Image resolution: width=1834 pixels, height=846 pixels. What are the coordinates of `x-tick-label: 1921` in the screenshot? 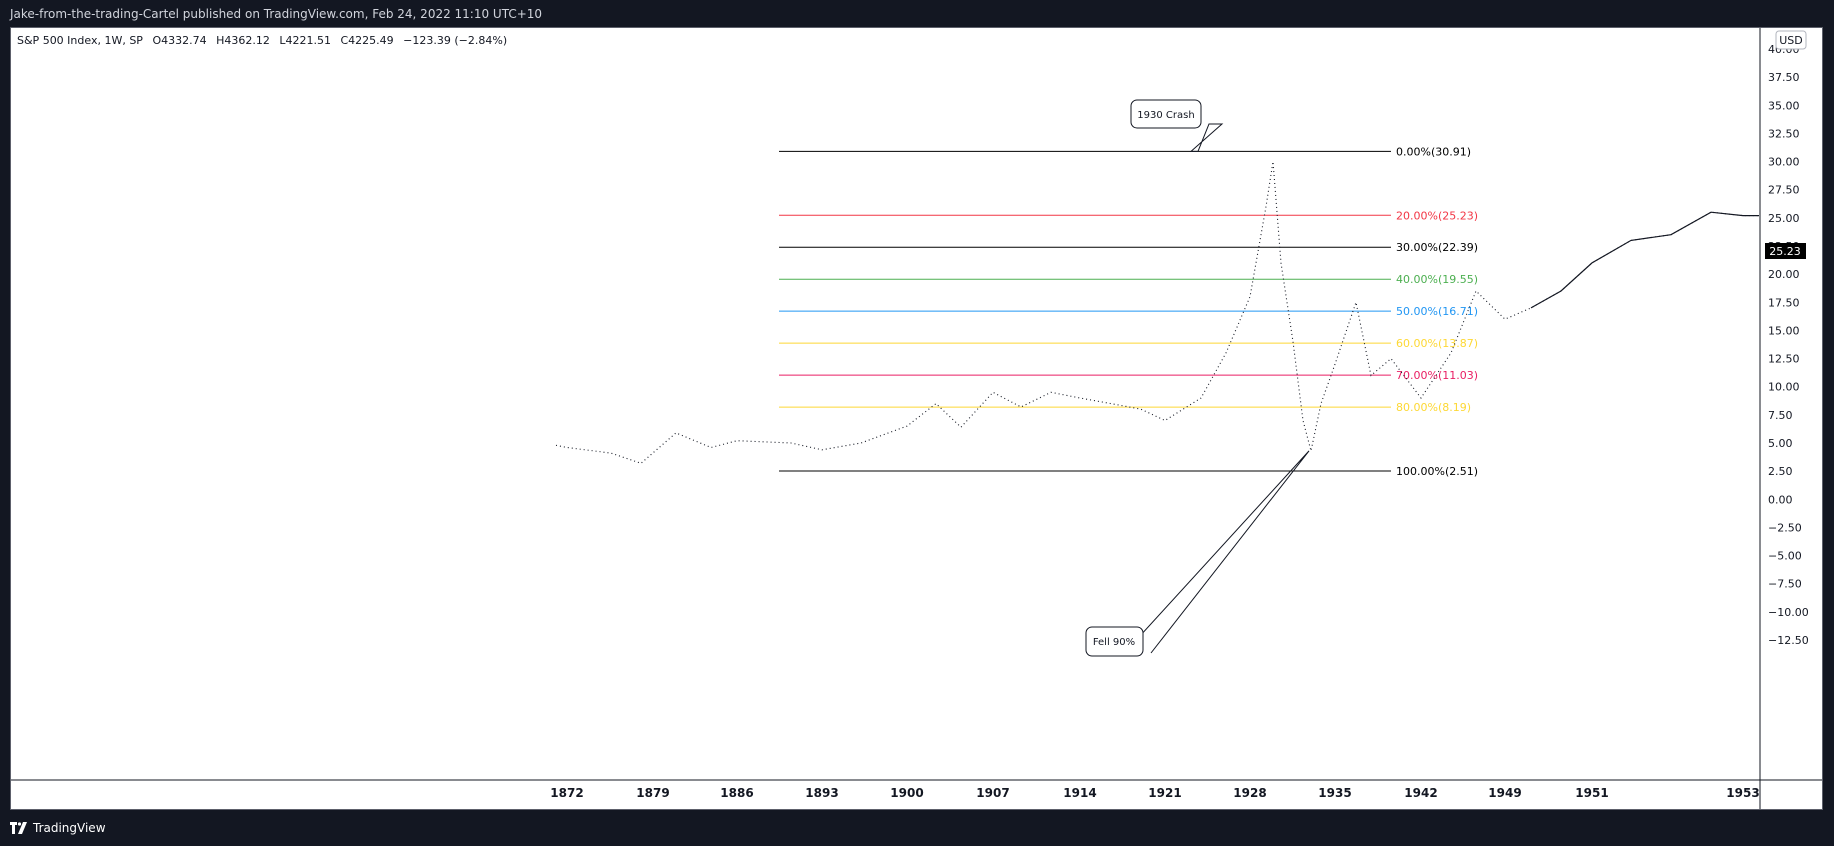 It's located at (1164, 793).